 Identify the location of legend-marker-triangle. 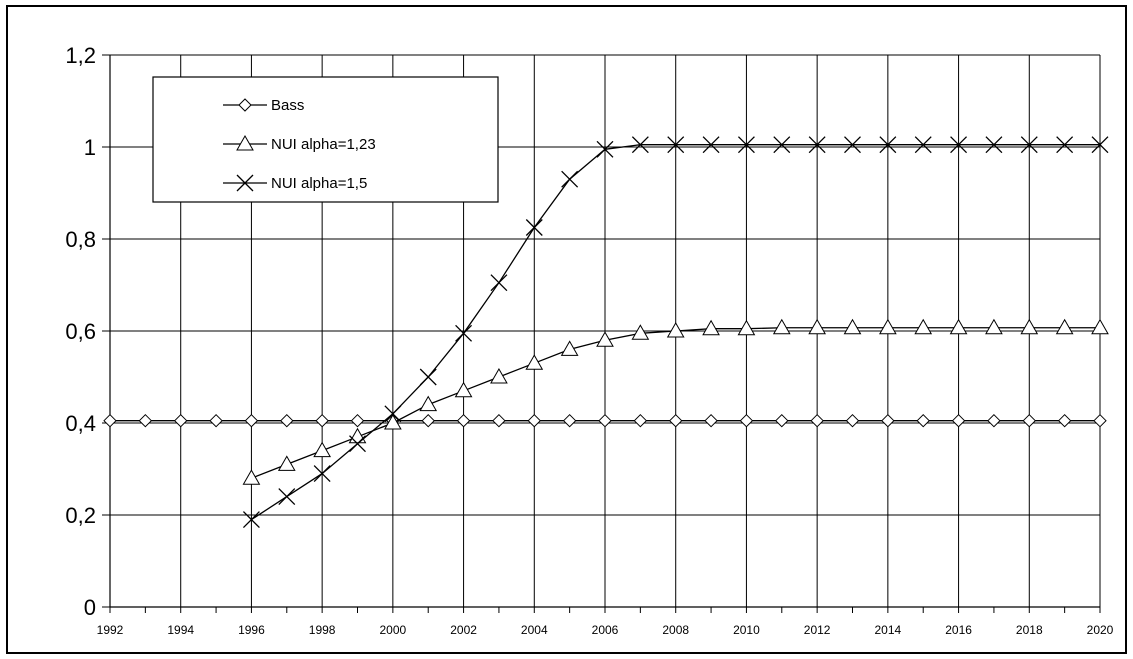
(245, 142).